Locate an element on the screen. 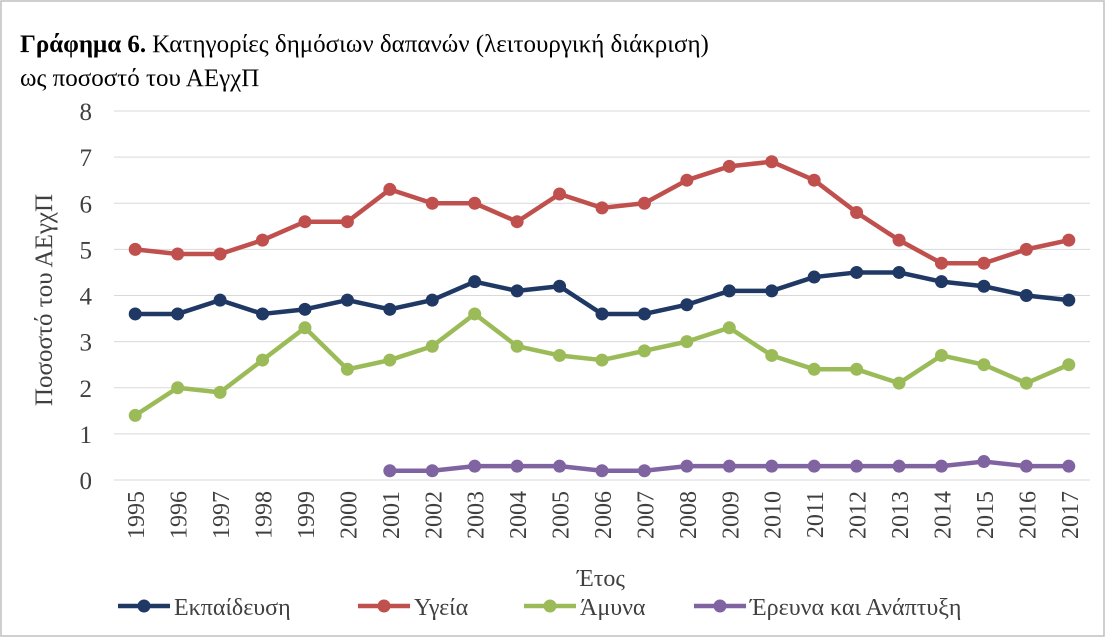  x-tick-label: 1996 is located at coordinates (180, 515).